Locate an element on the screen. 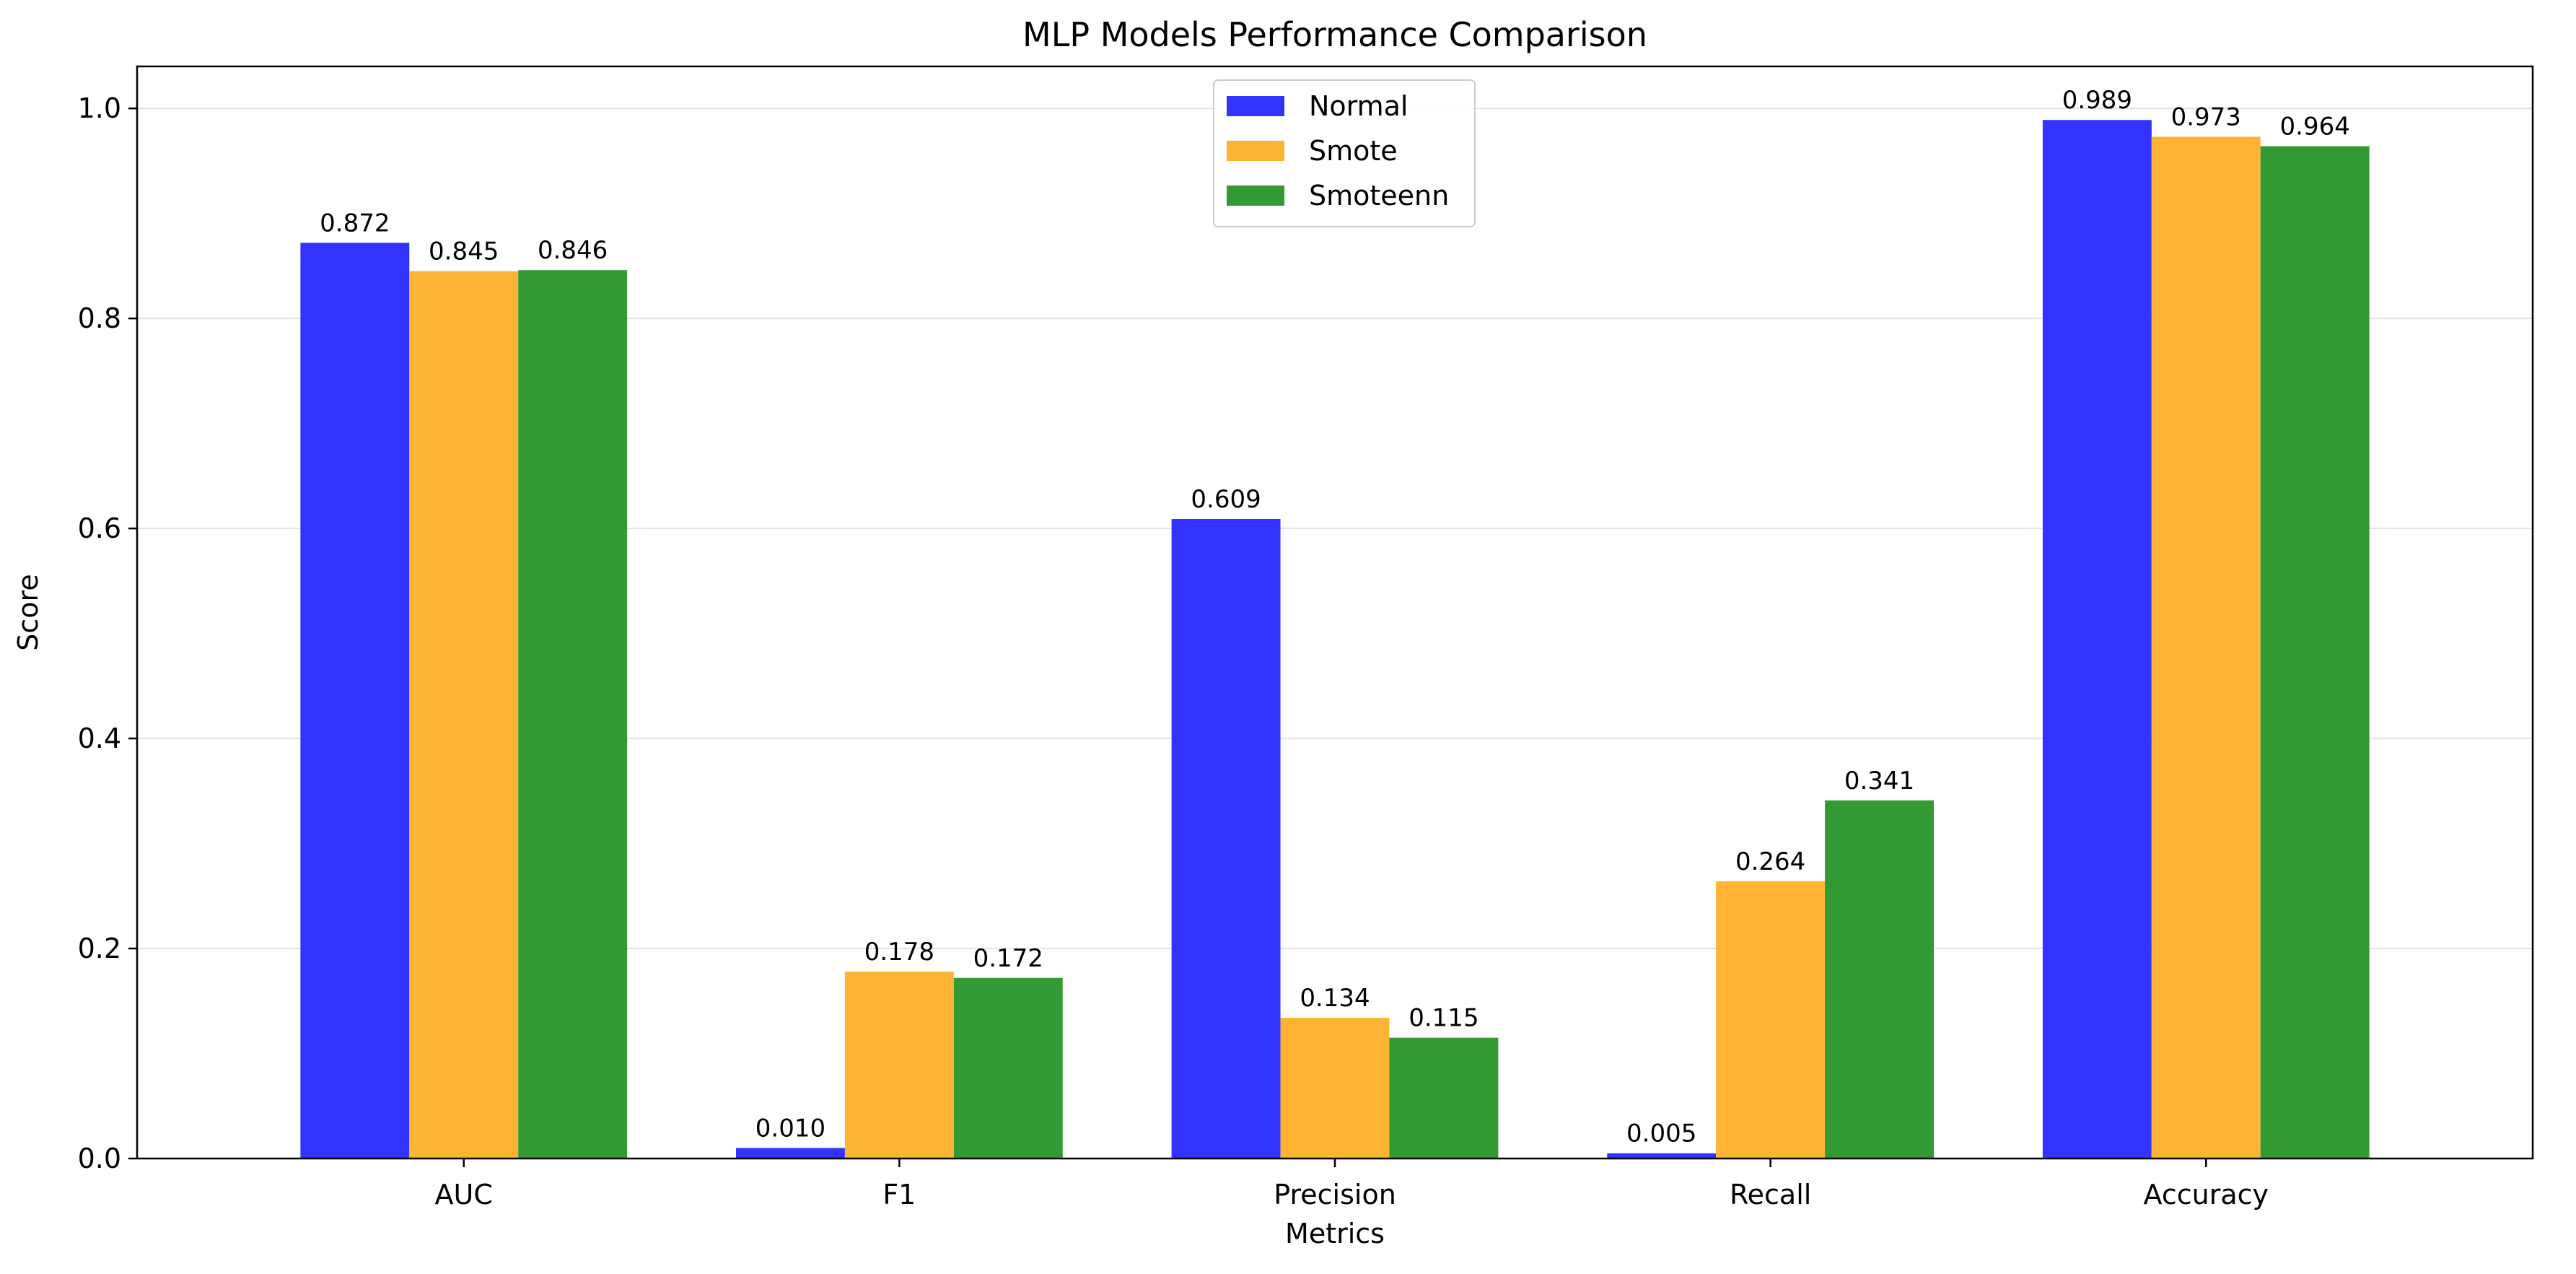 The width and height of the screenshot is (2576, 1274). value-label: 0.005 is located at coordinates (1661, 1134).